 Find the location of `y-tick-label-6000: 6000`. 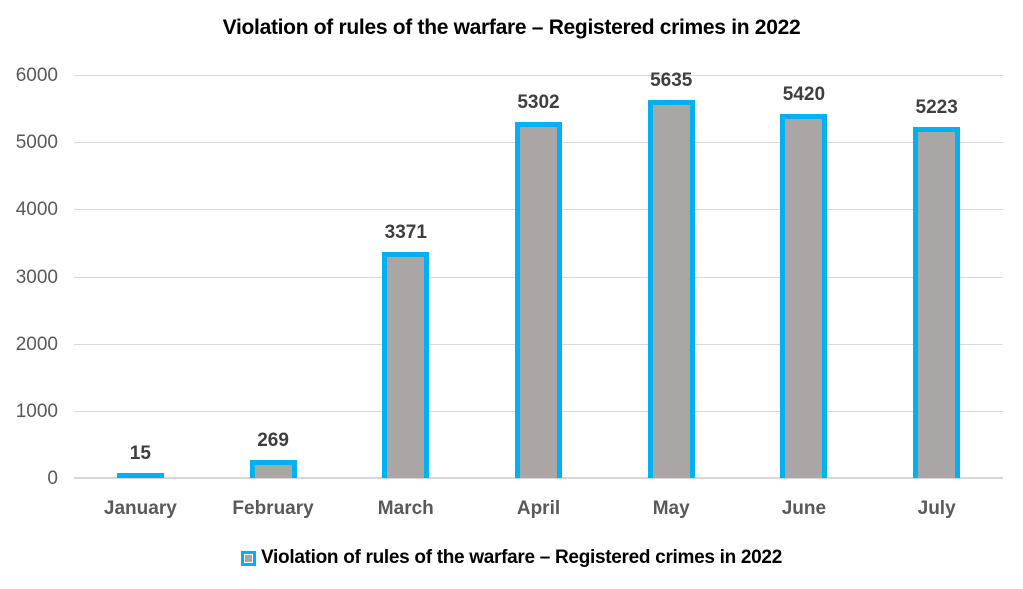

y-tick-label-6000: 6000 is located at coordinates (36, 75).